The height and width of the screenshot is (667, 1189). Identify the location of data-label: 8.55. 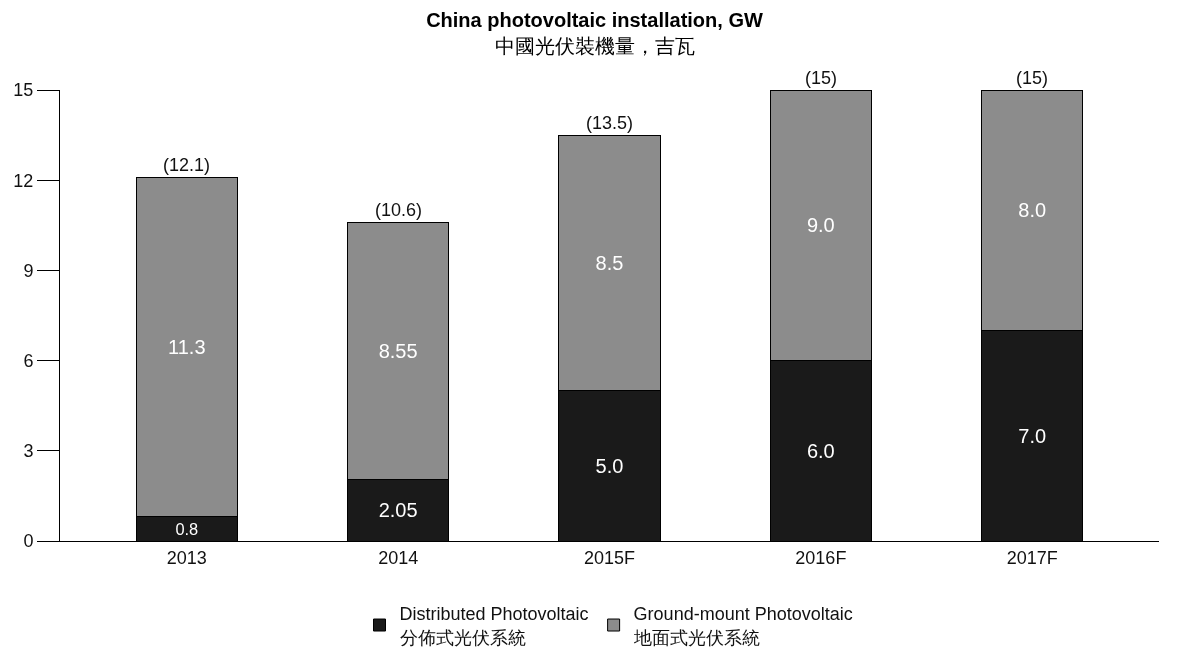
(398, 350).